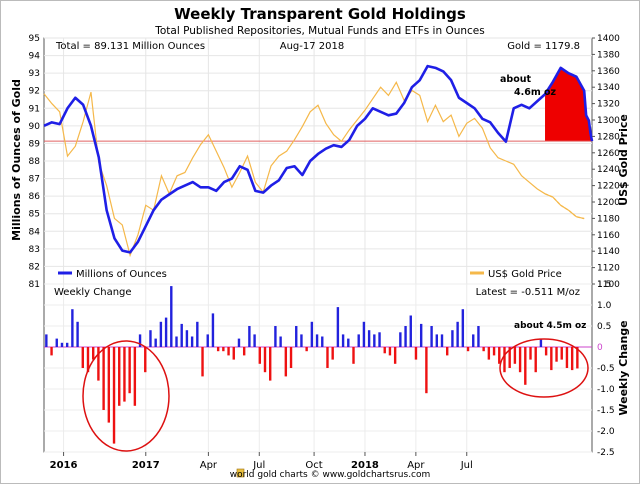 This screenshot has width=640, height=484. I want to click on left-tick-label: 83, so click(34, 250).